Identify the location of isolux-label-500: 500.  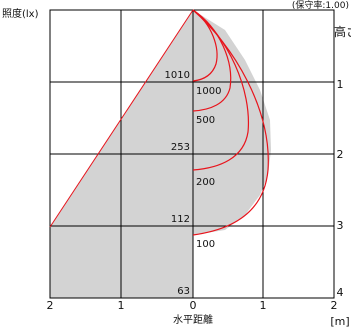
(205, 120).